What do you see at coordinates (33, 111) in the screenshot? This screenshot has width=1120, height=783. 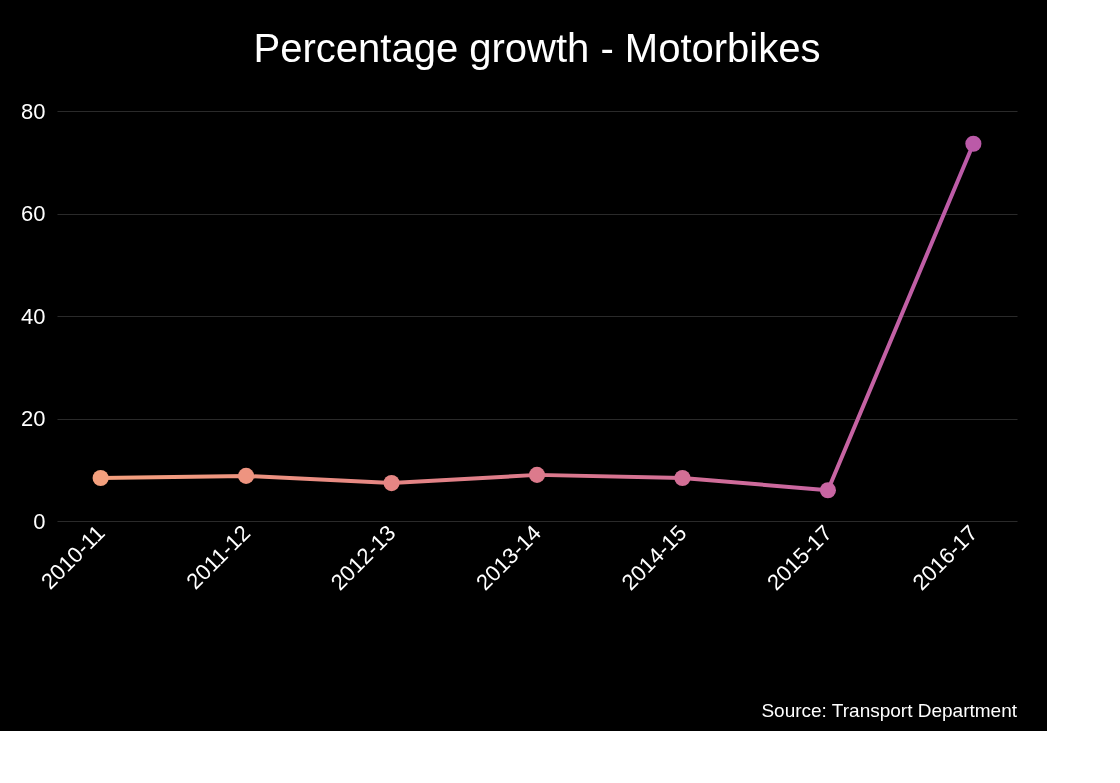 I see `y-tick-label: 80` at bounding box center [33, 111].